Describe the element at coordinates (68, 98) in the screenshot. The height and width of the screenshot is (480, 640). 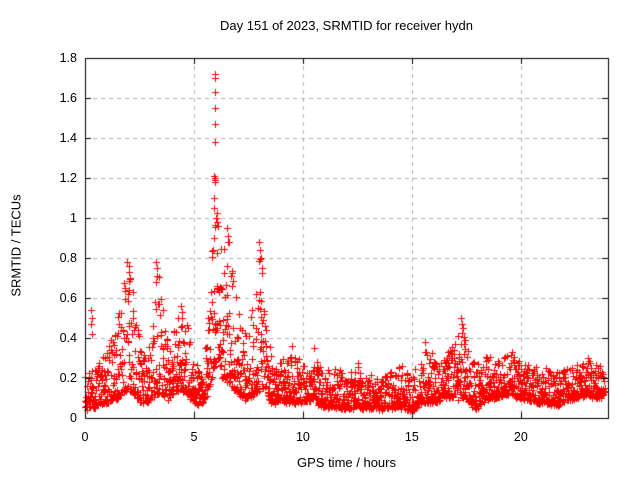
I see `y-tick-label: 1.6` at that location.